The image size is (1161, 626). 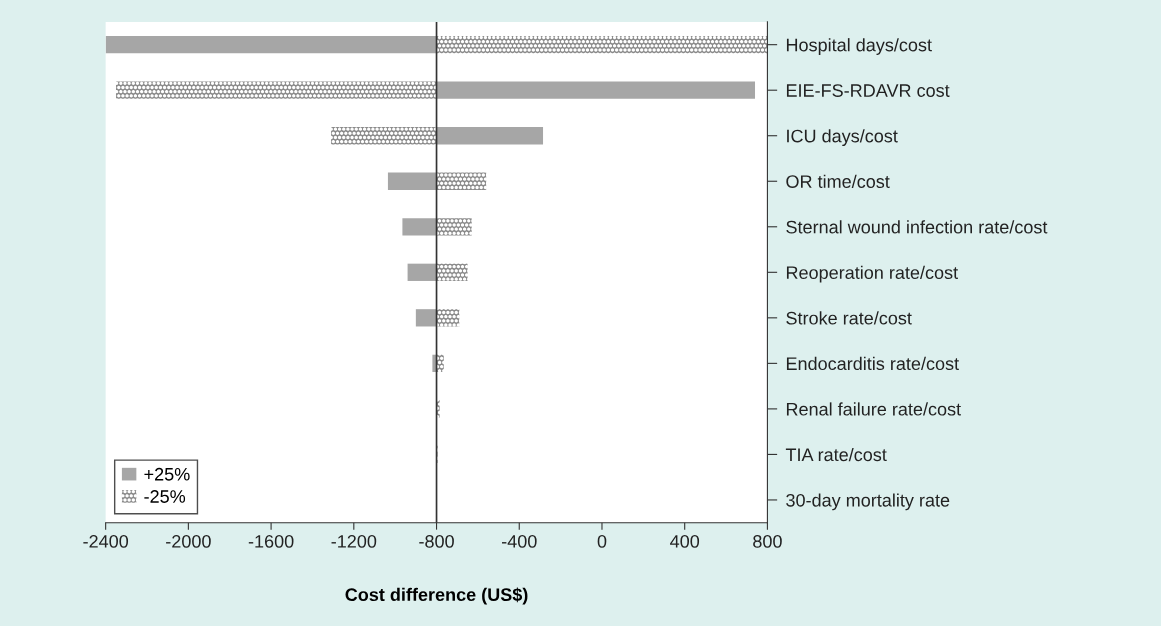 What do you see at coordinates (868, 502) in the screenshot?
I see `y-tick-label: 30-day mortality rate` at bounding box center [868, 502].